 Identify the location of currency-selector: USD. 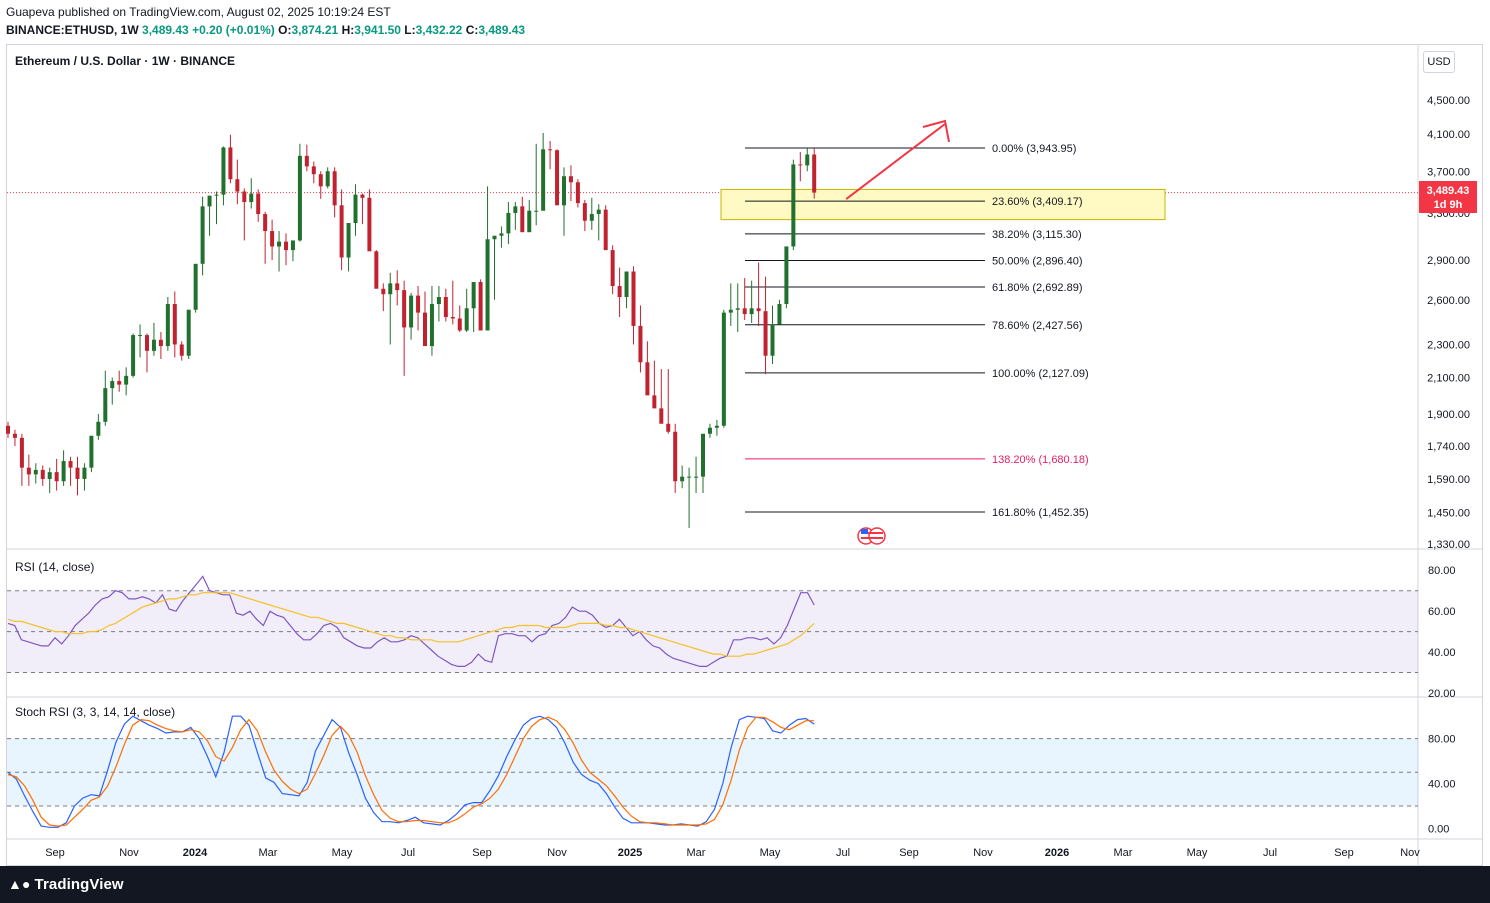
(1439, 62).